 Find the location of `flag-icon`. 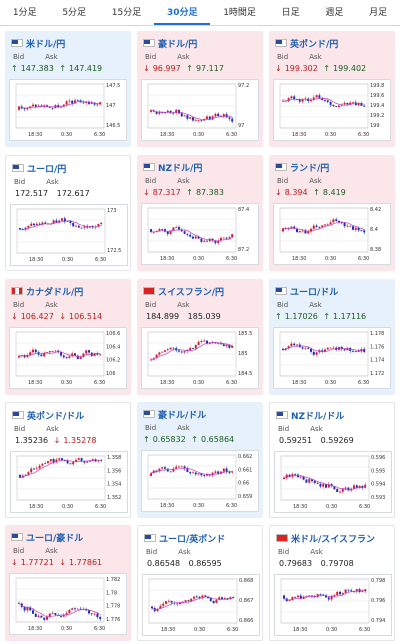

flag-icon is located at coordinates (17, 43).